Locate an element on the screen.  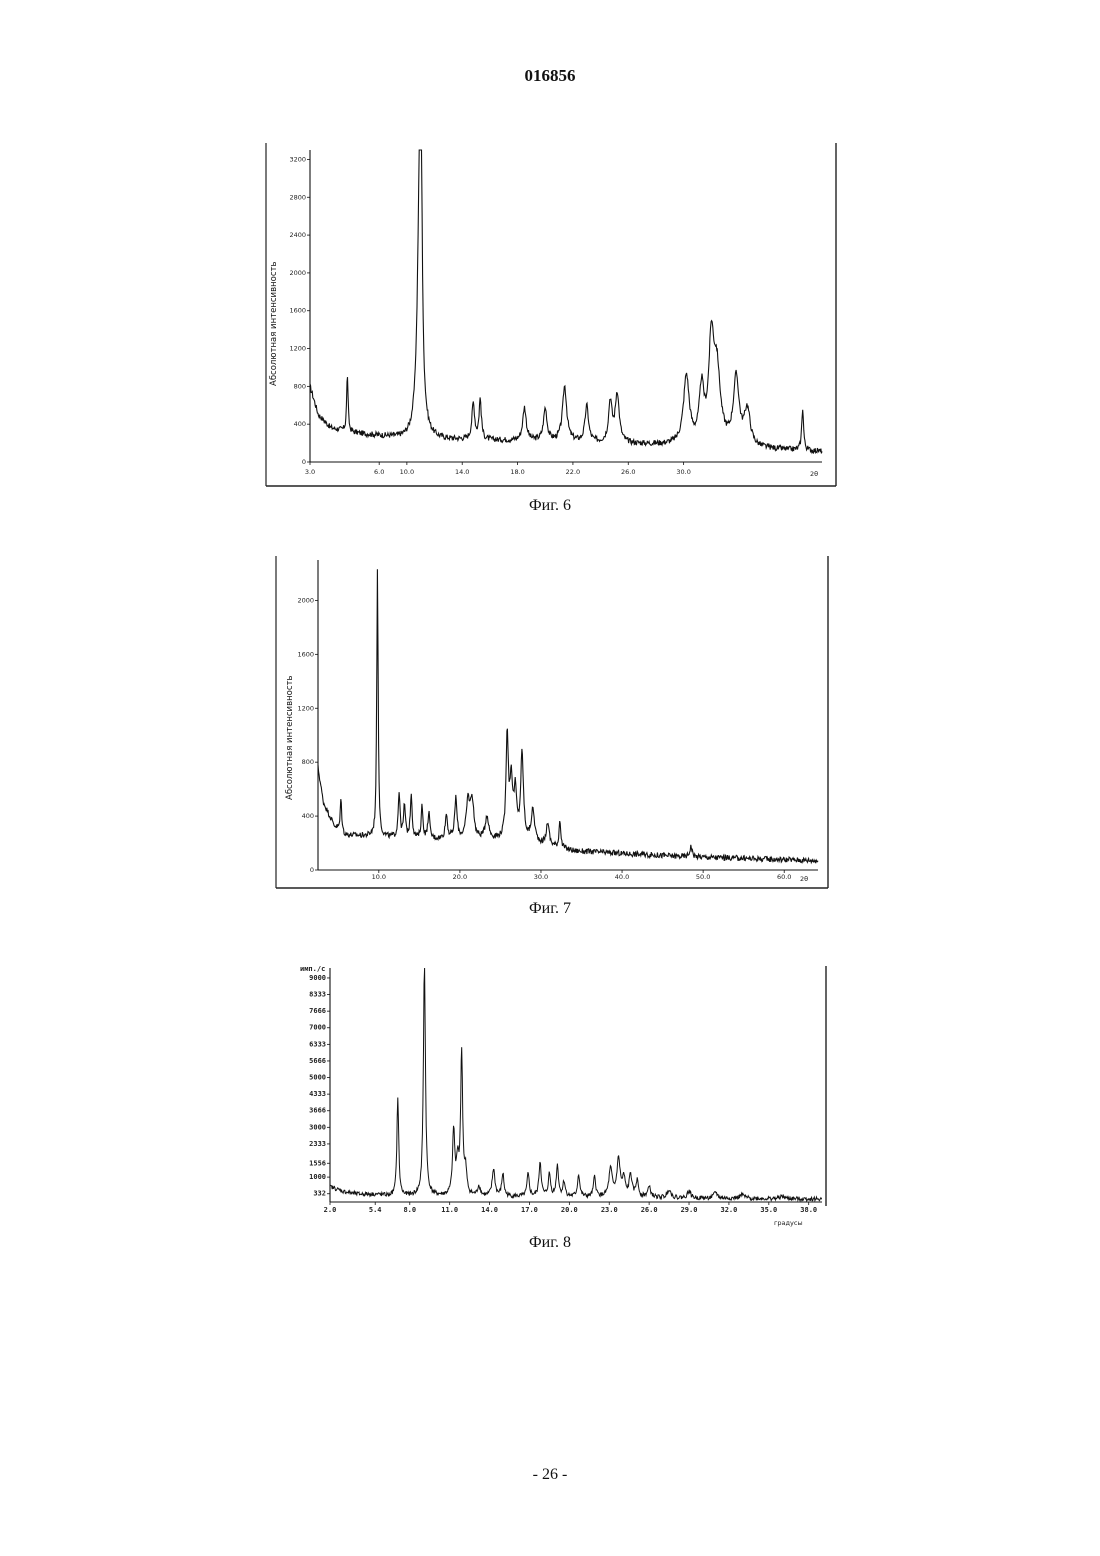
page-number: - 26 - is located at coordinates (550, 1475).